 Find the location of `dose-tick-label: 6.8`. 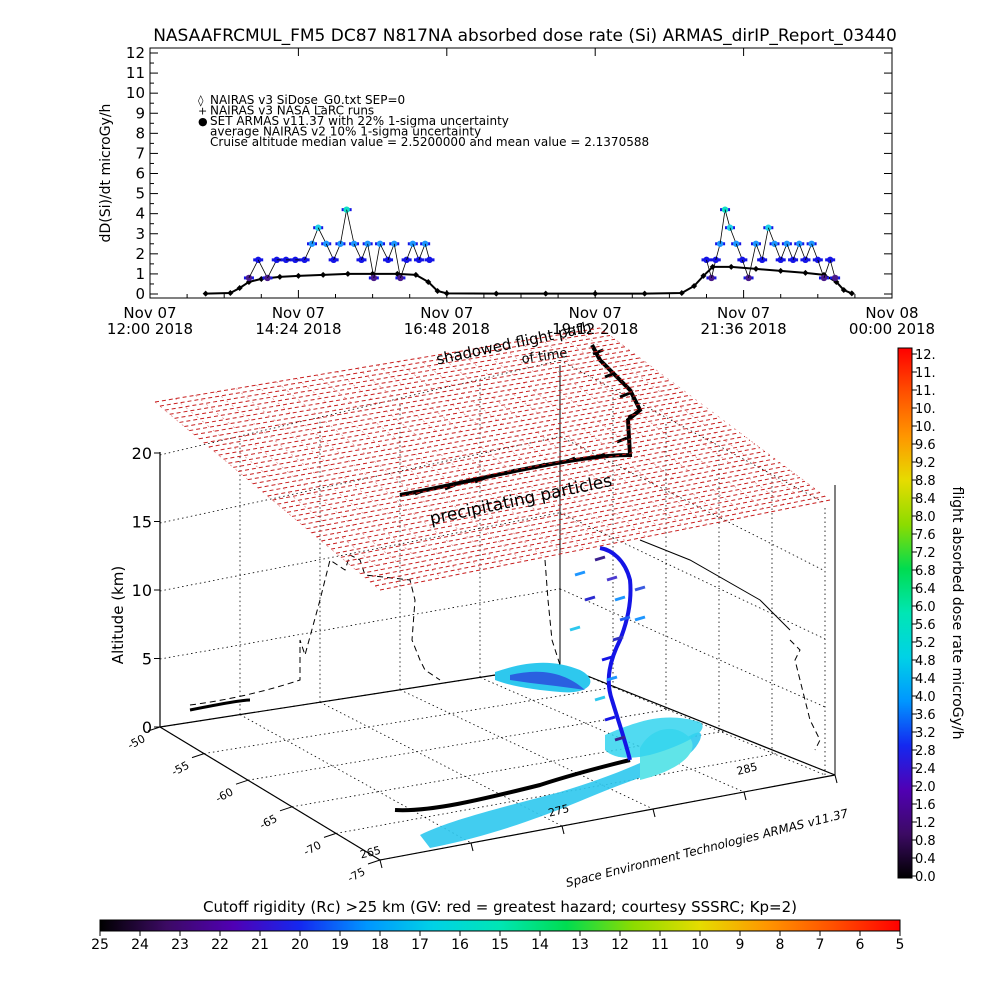

dose-tick-label: 6.8 is located at coordinates (925, 571).